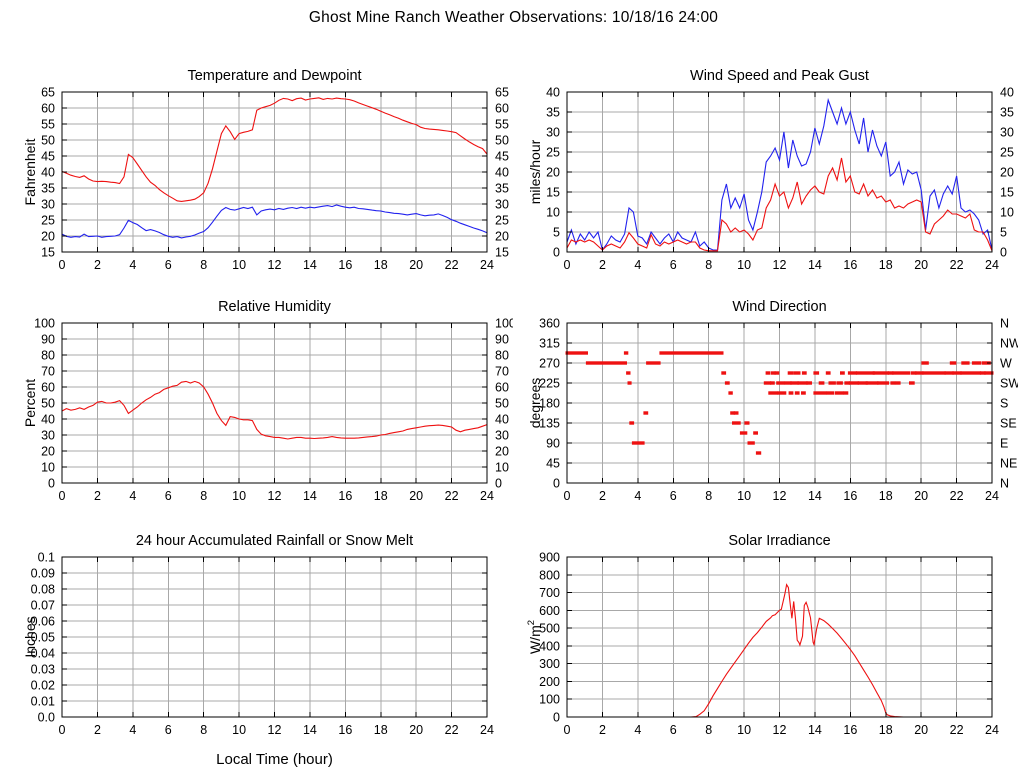 This screenshot has height=772, width=1027. Describe the element at coordinates (48, 125) in the screenshot. I see `y-tick-label: 55` at that location.